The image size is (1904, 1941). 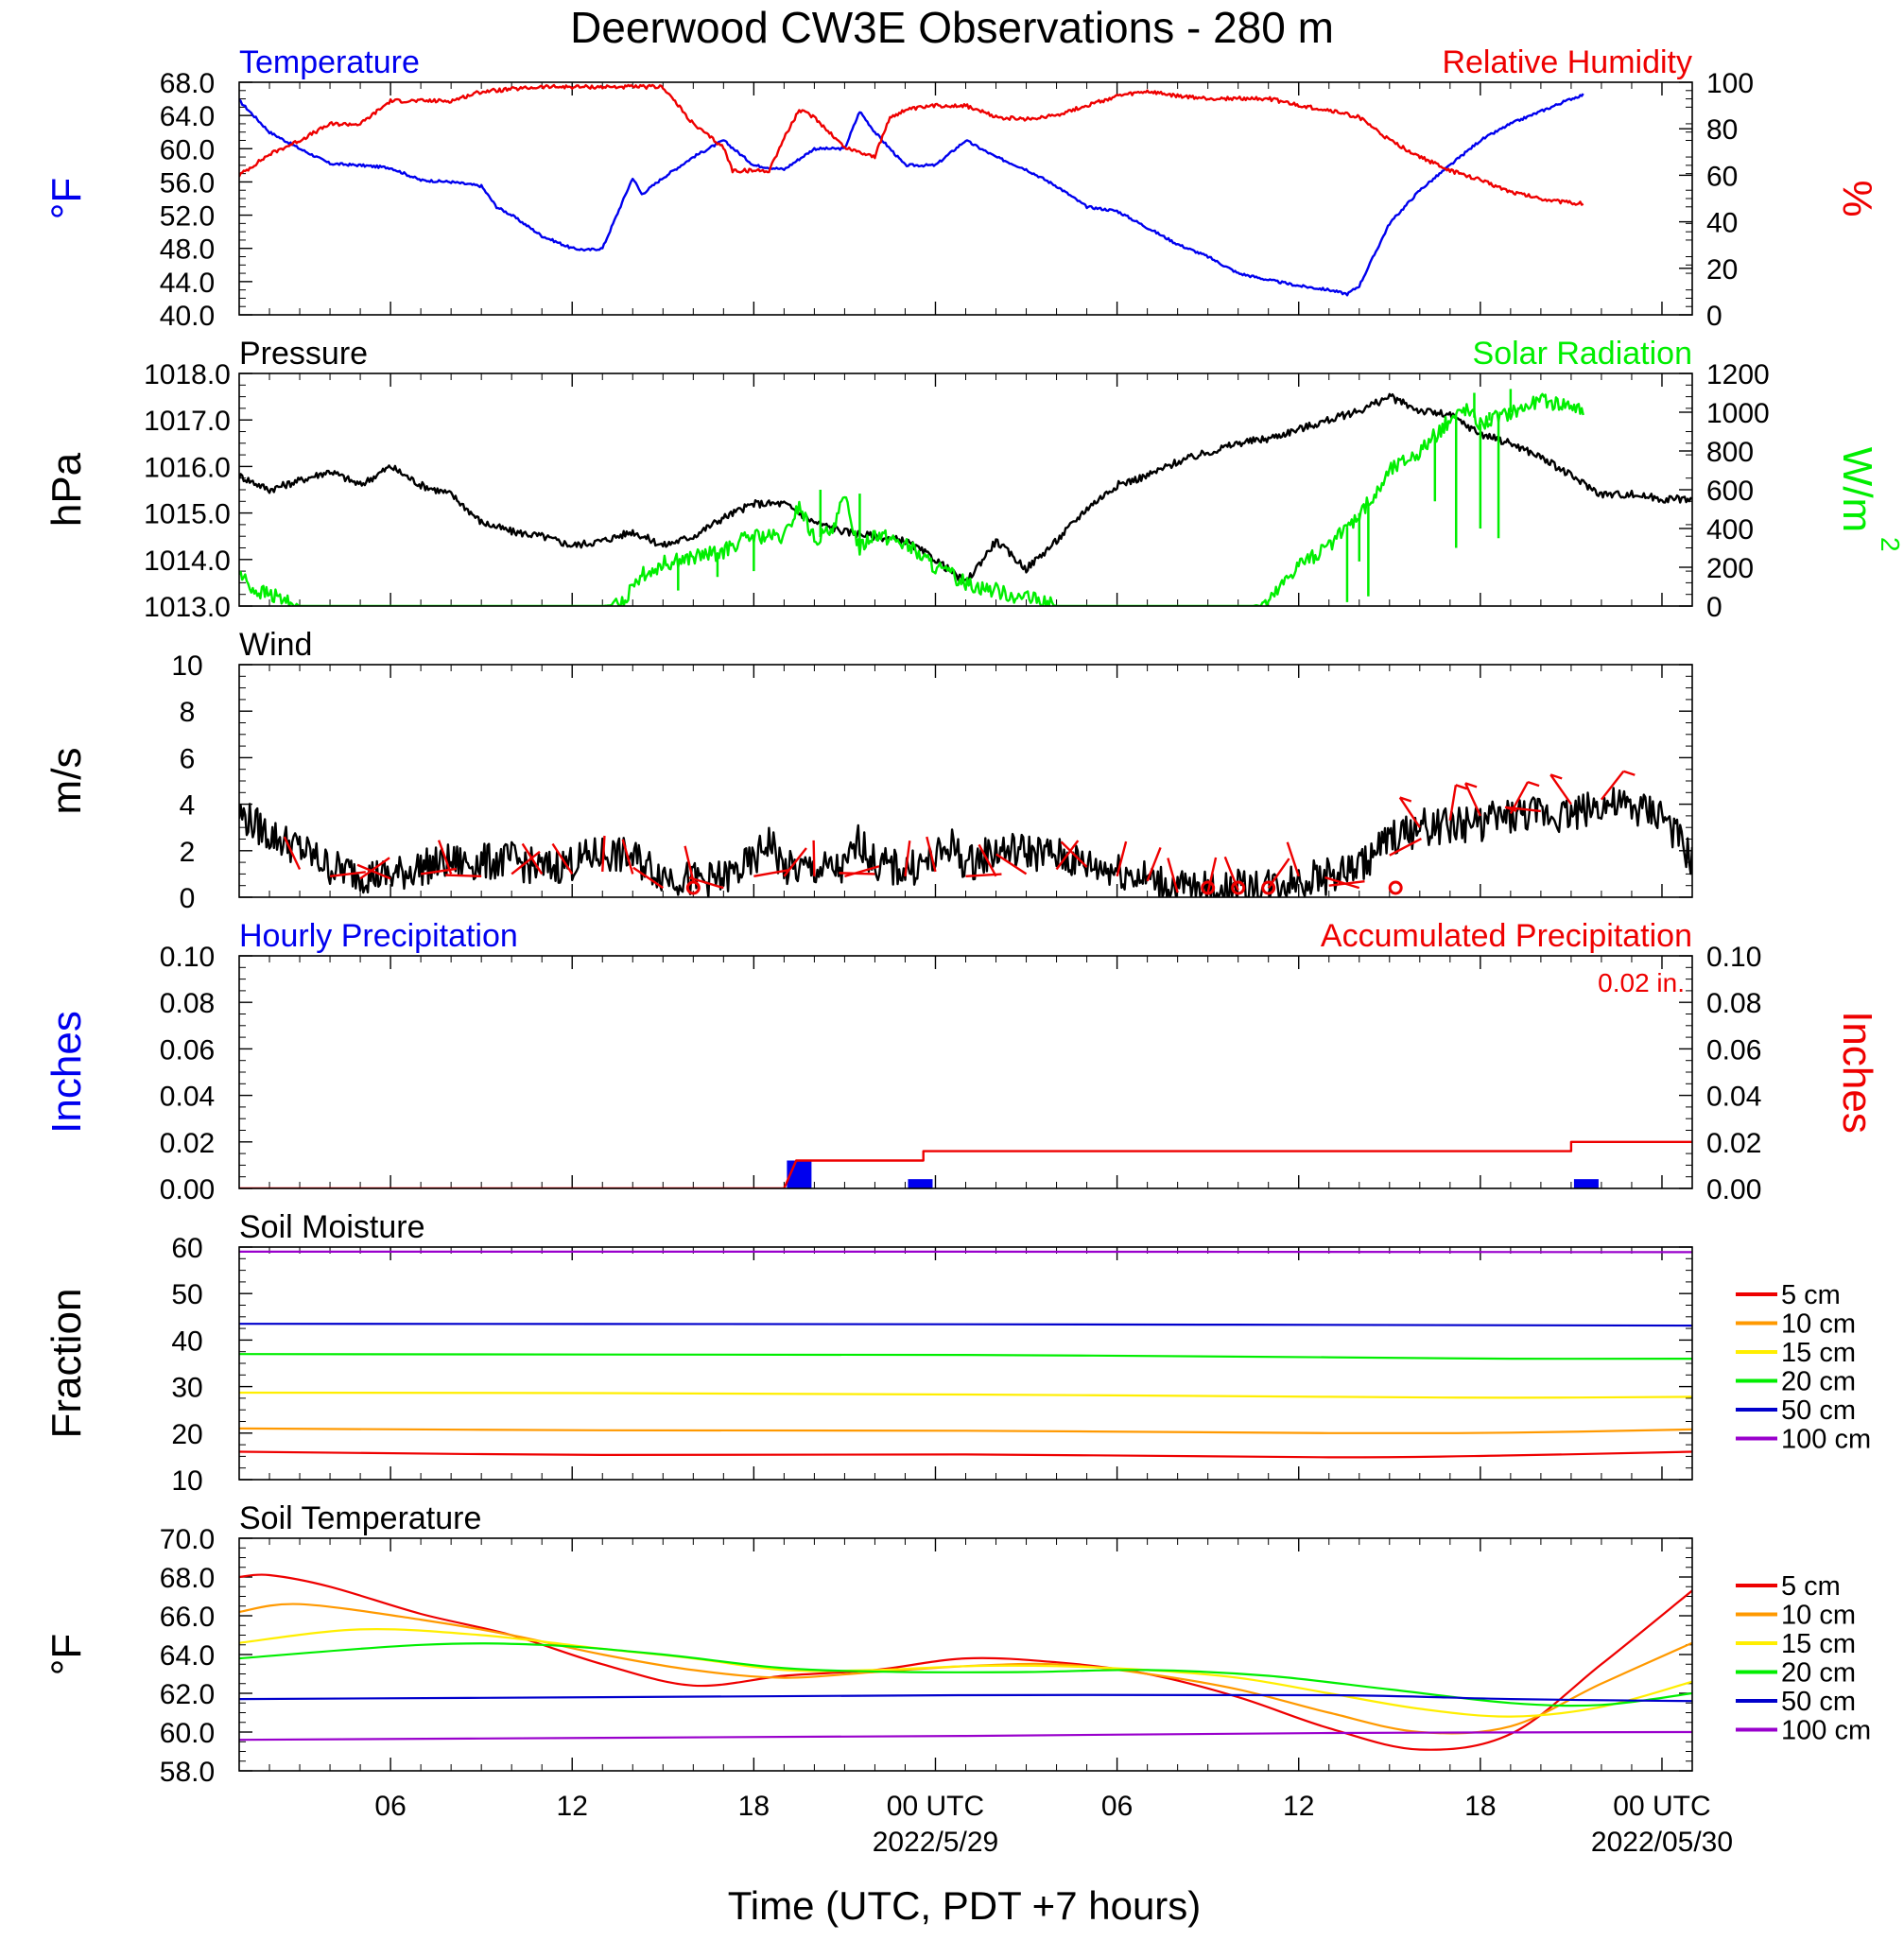 I want to click on legend-label: 15 cm, so click(x=1818, y=1353).